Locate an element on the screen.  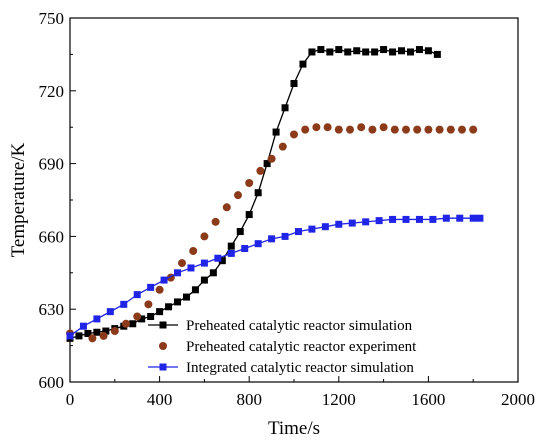
legend-label: Preheated catalytic reactor experiment is located at coordinates (301, 347).